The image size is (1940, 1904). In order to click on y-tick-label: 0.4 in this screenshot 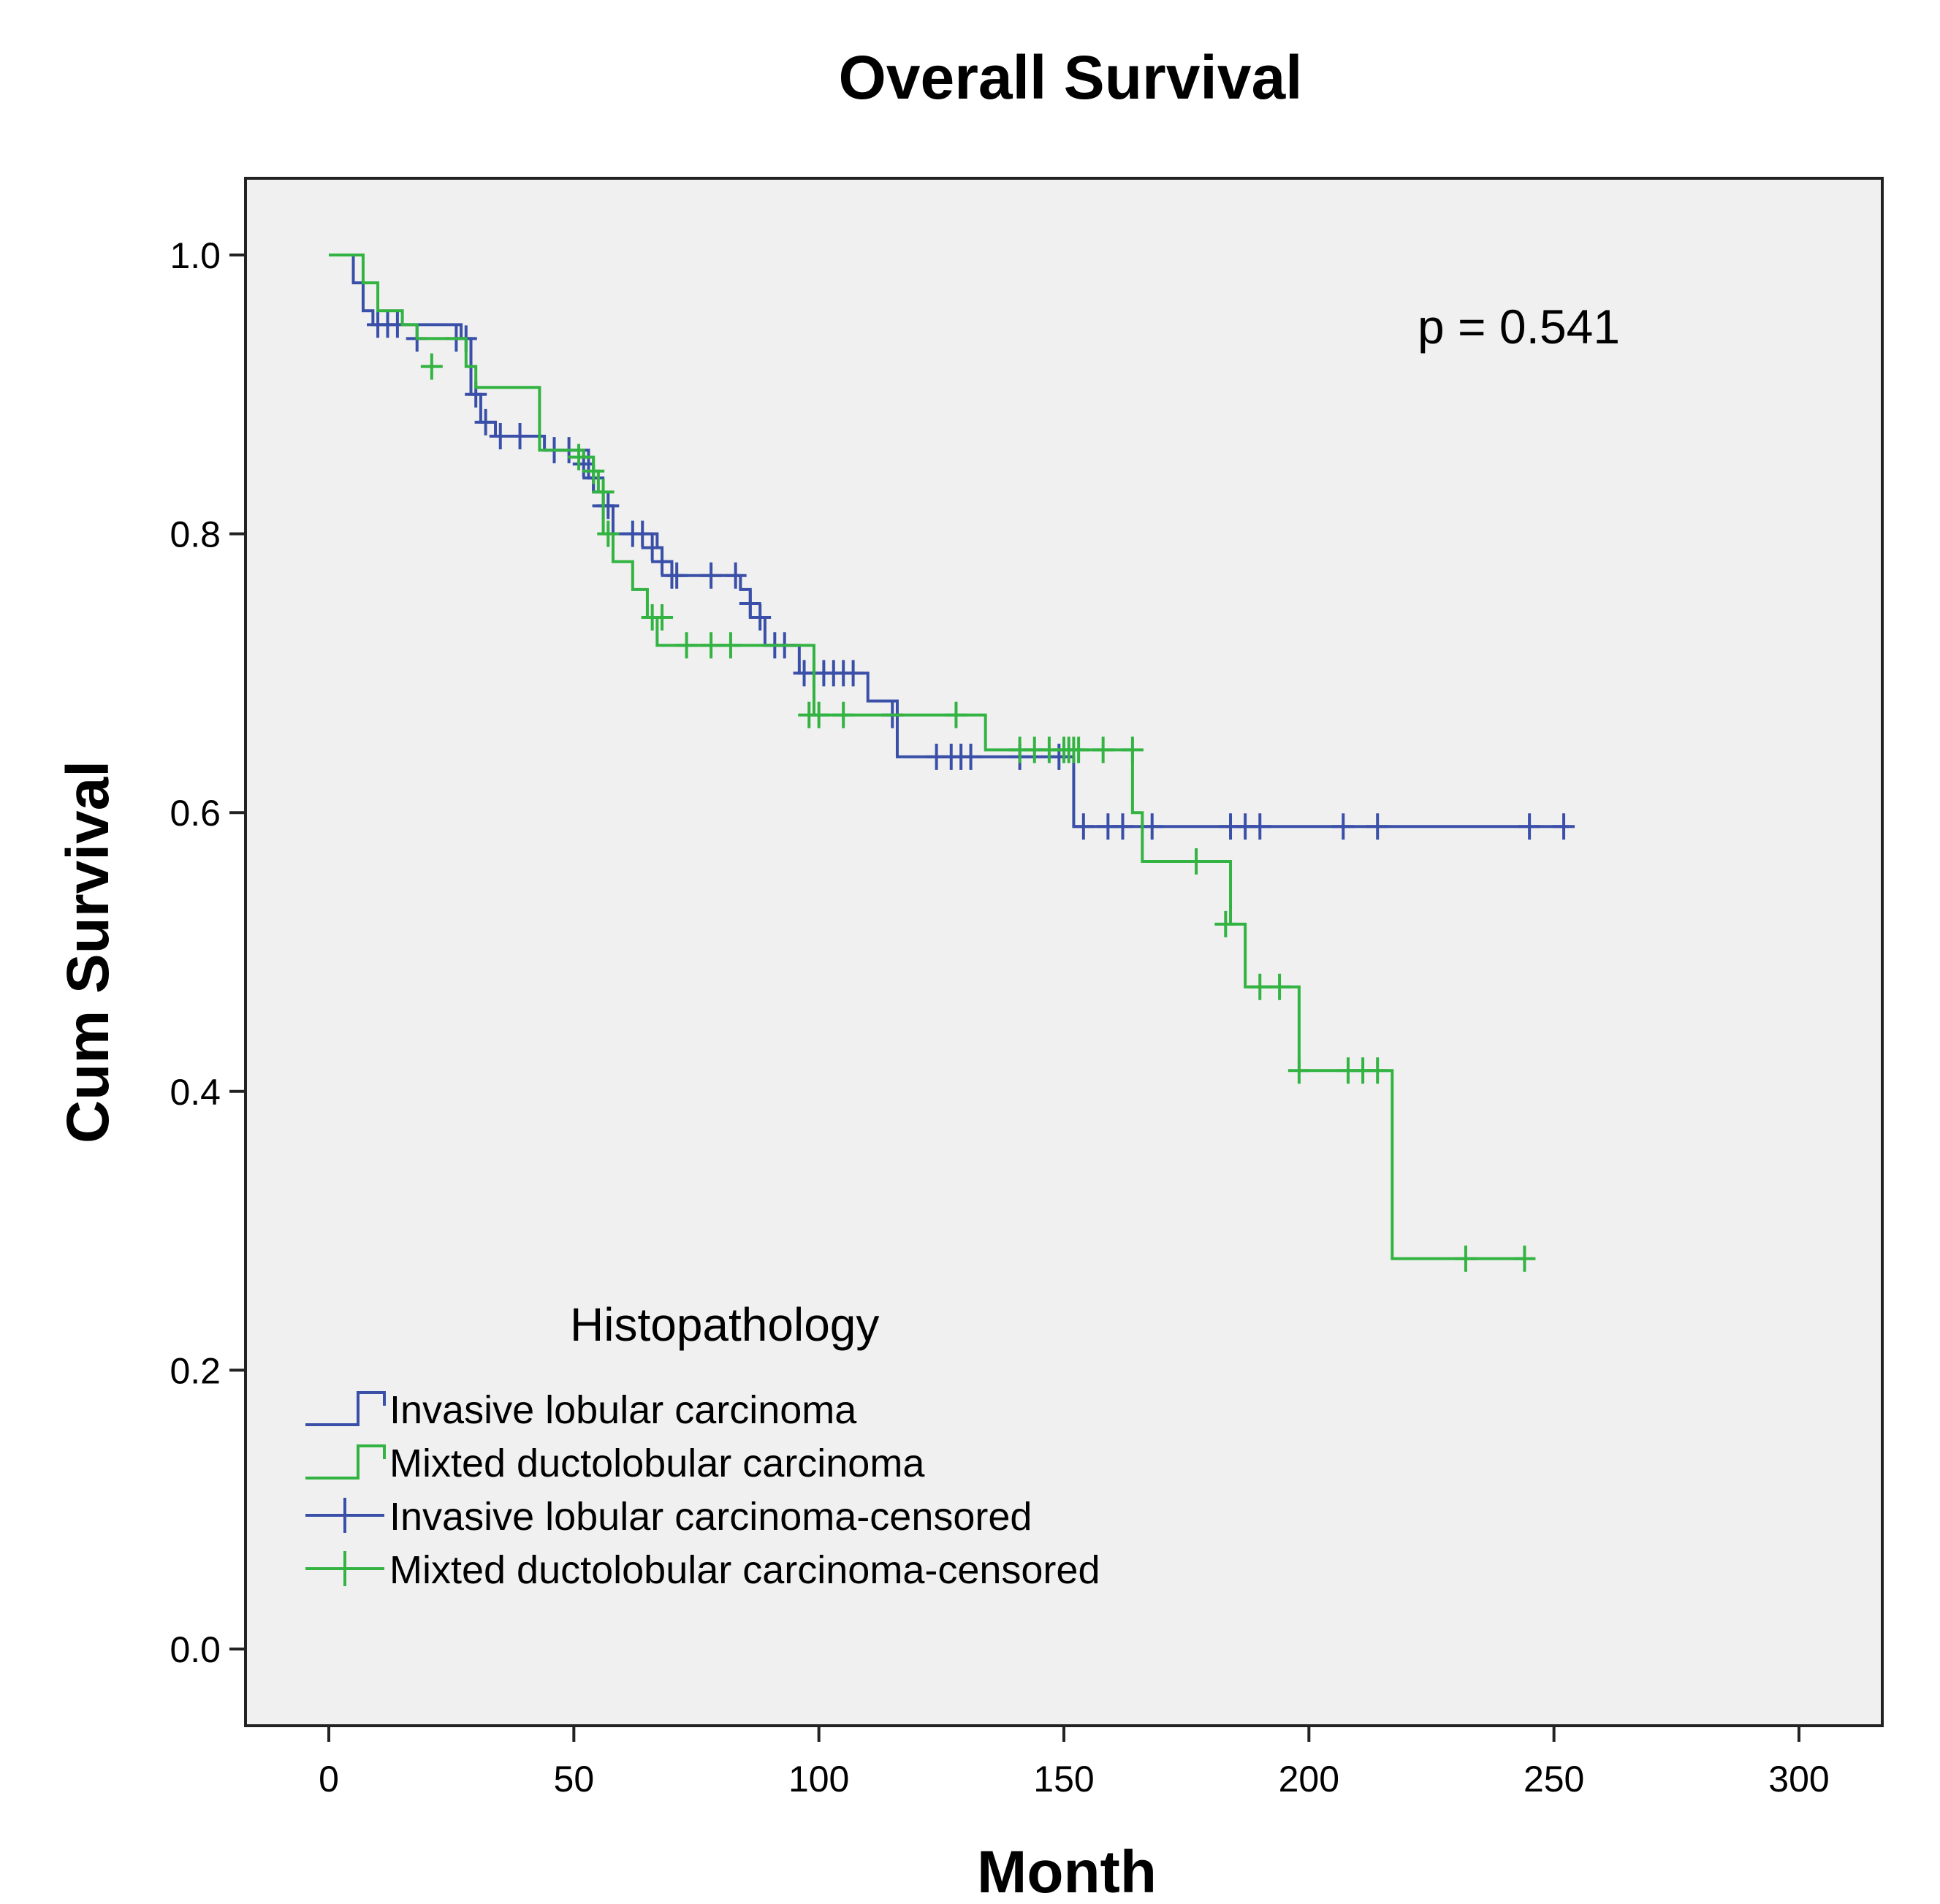, I will do `click(195, 1092)`.